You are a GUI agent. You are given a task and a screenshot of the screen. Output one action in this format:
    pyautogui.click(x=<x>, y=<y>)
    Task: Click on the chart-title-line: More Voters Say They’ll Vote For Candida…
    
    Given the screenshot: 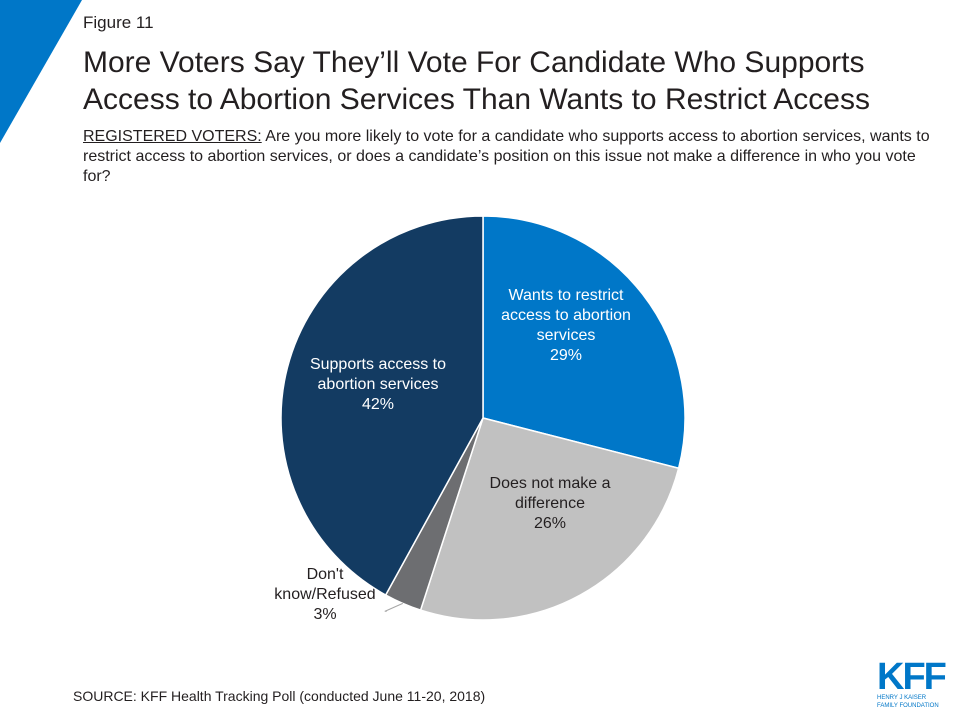 What is the action you would take?
    pyautogui.click(x=474, y=62)
    